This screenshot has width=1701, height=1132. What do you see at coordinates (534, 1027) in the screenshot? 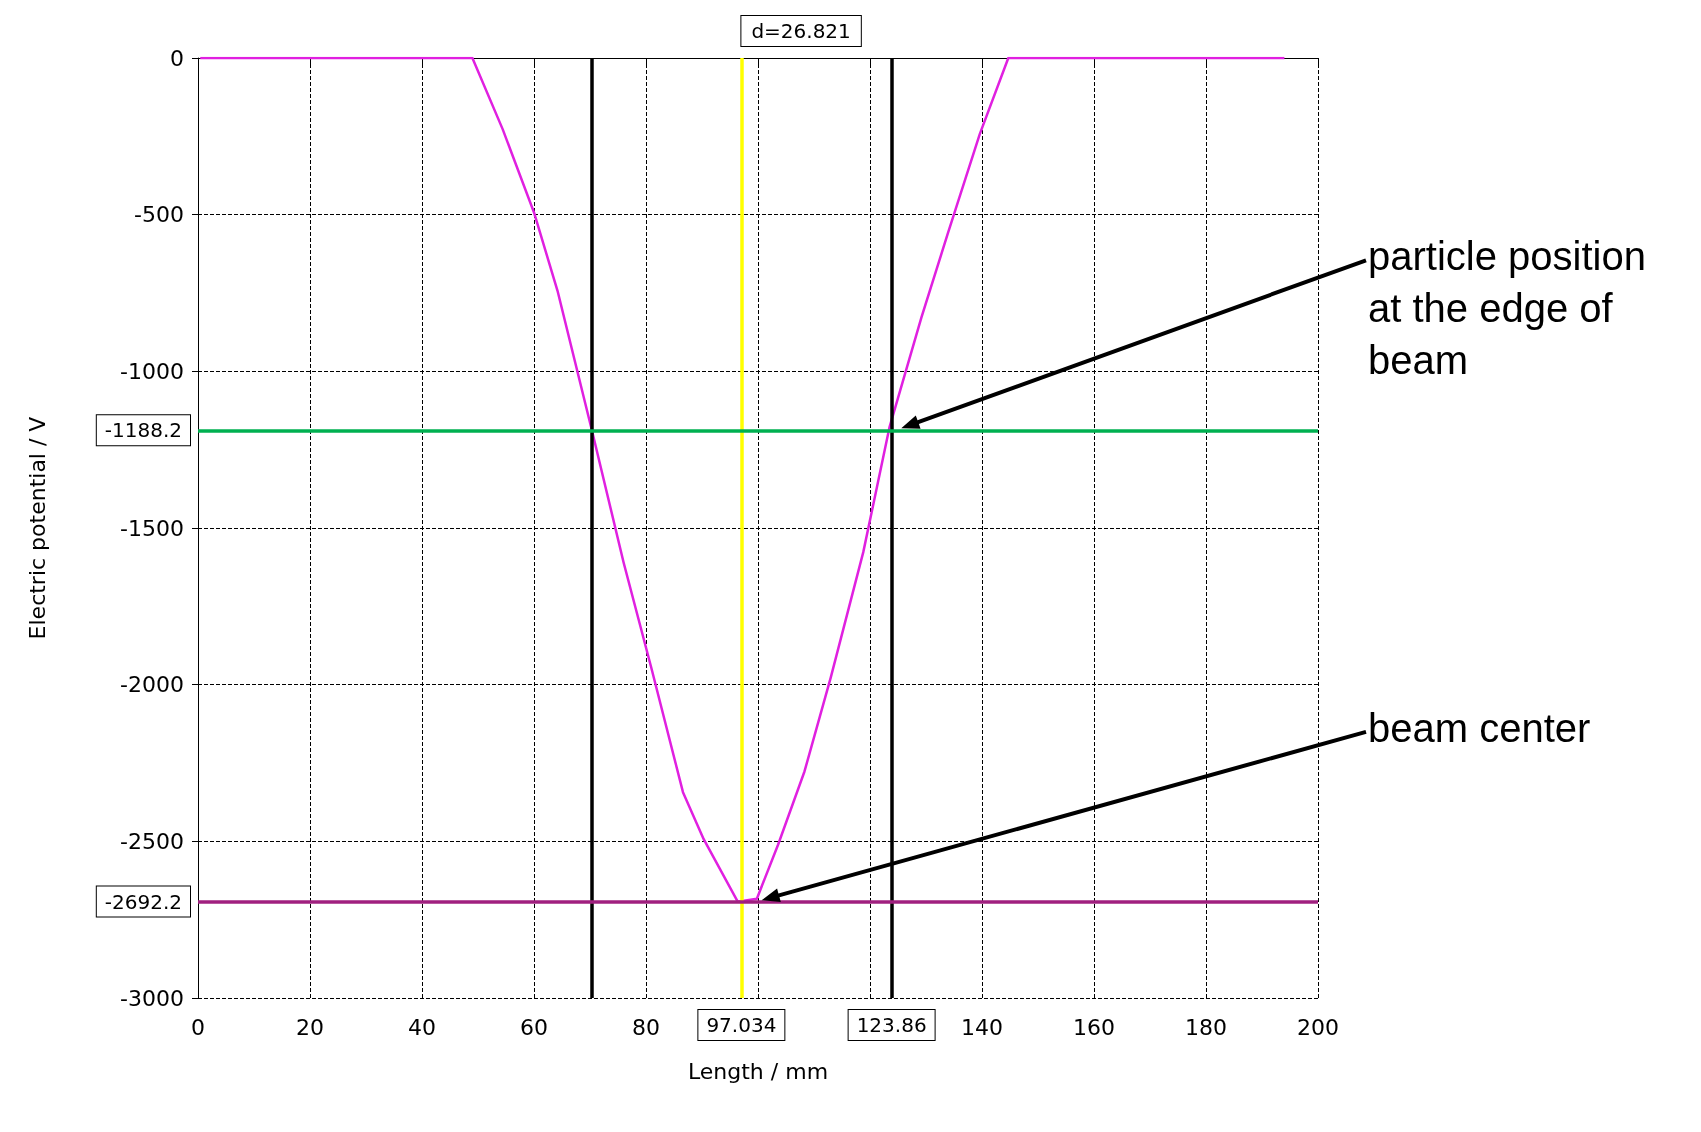
I see `x-tick-label: 60` at bounding box center [534, 1027].